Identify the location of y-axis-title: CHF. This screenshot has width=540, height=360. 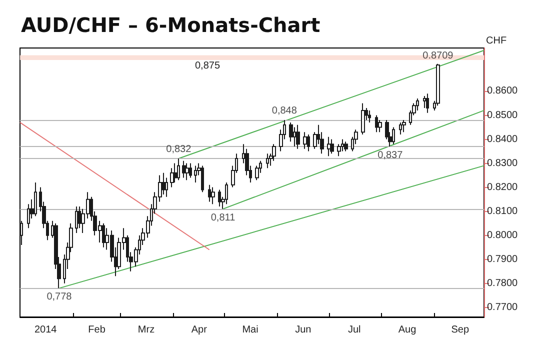
(496, 41).